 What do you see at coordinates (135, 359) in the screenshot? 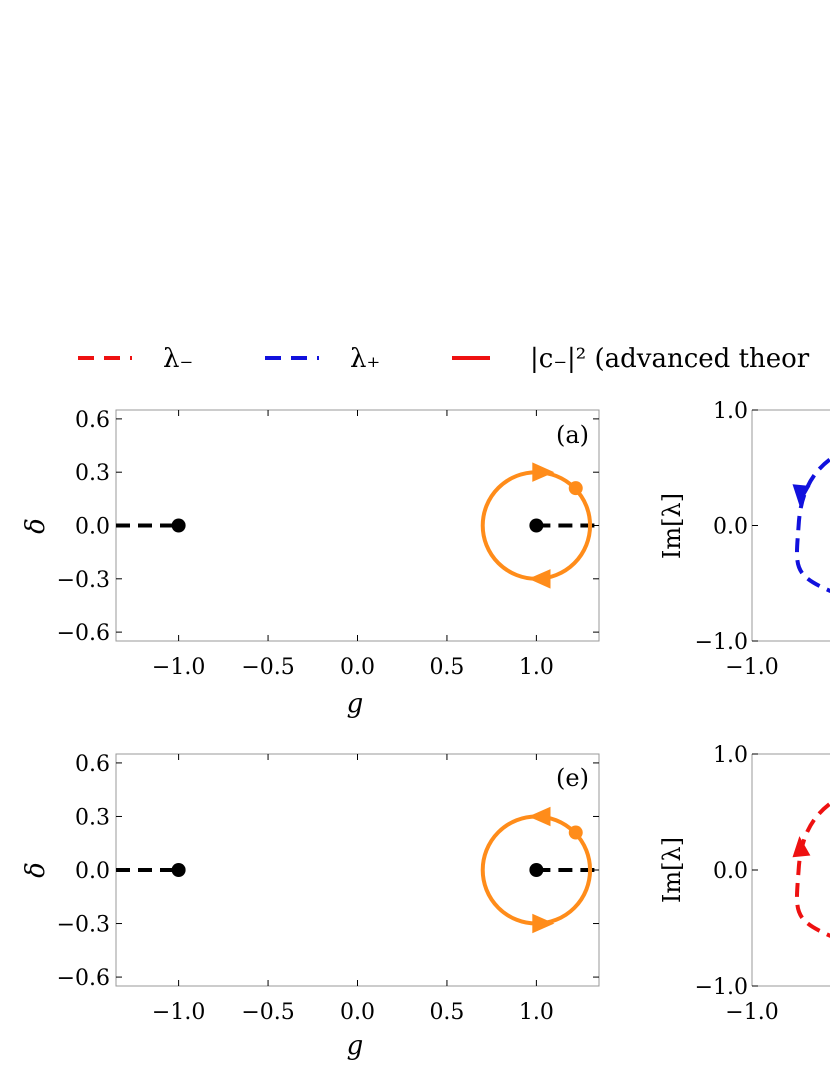
I see `legend-item-lambda-minus: λ₋` at bounding box center [135, 359].